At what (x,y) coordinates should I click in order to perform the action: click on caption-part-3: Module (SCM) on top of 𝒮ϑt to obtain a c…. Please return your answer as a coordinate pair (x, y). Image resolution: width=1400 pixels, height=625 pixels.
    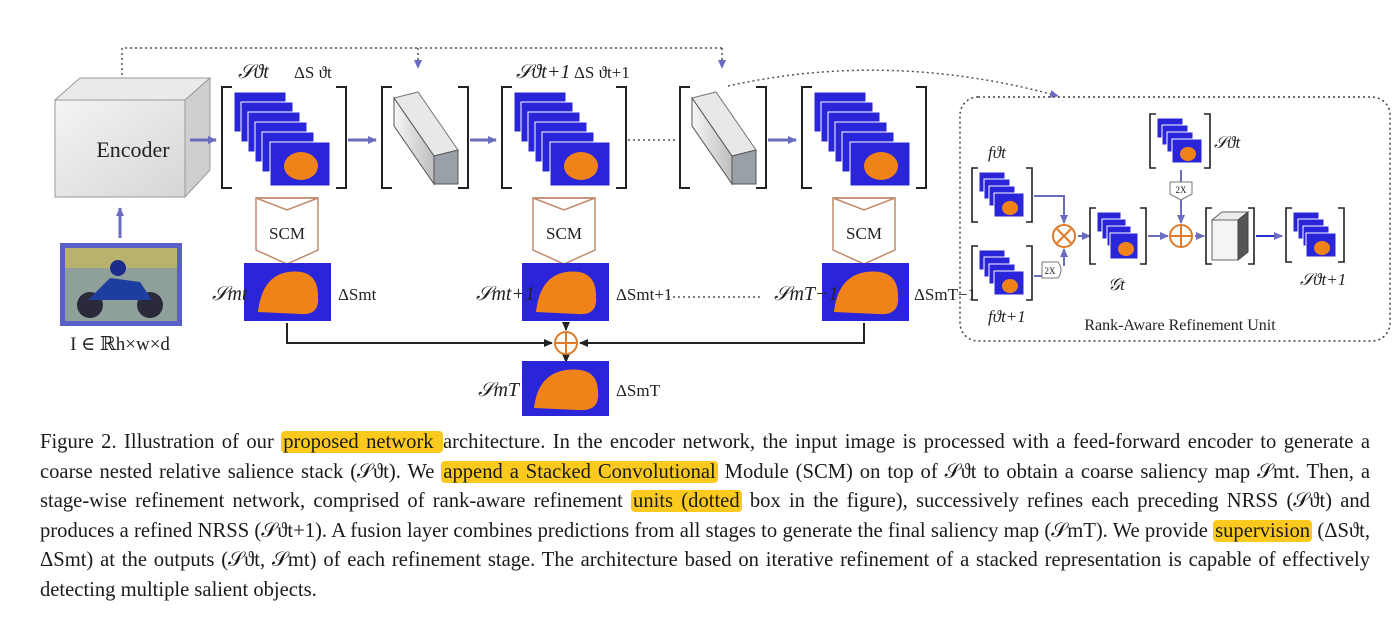
    Looking at the image, I should click on (705, 486).